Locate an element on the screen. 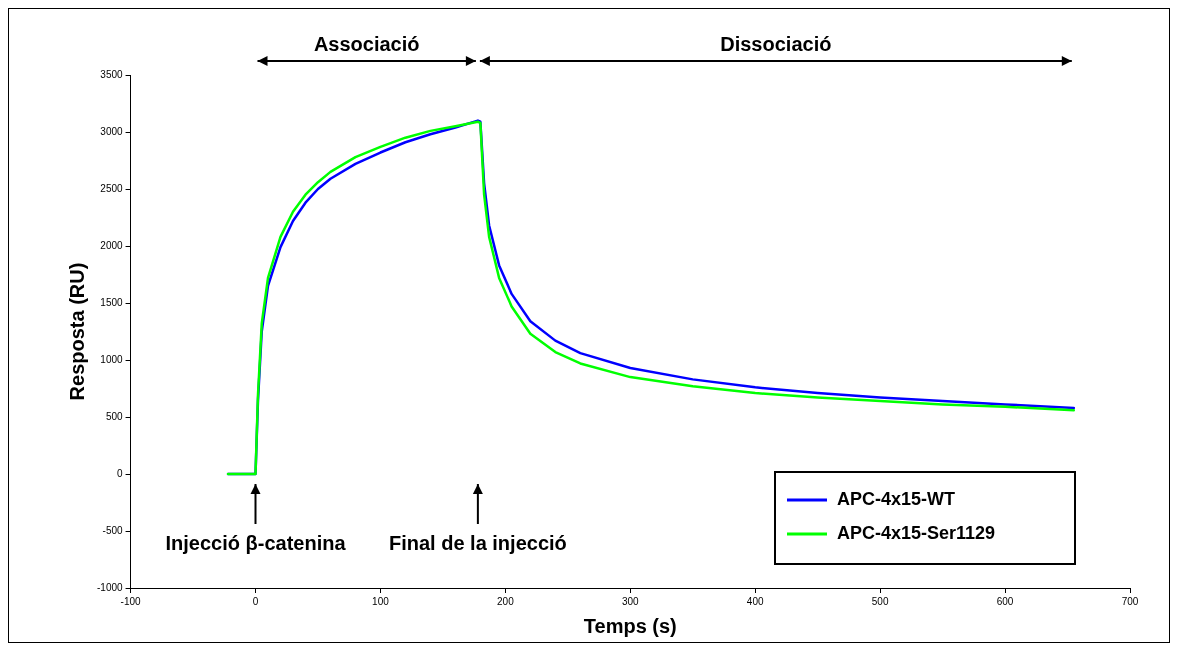 The image size is (1178, 651). x-tick-label: 700 is located at coordinates (1130, 601).